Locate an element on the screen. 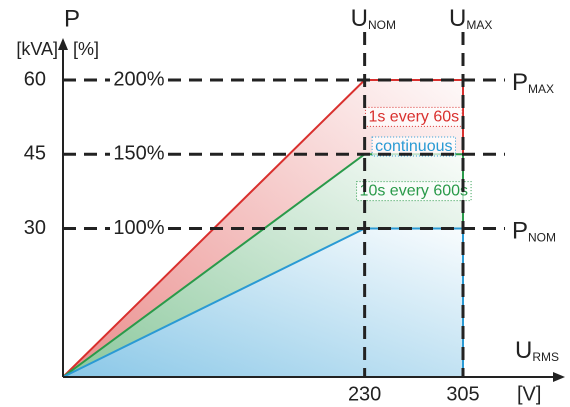 The height and width of the screenshot is (407, 570). x-unit: [V] is located at coordinates (529, 394).